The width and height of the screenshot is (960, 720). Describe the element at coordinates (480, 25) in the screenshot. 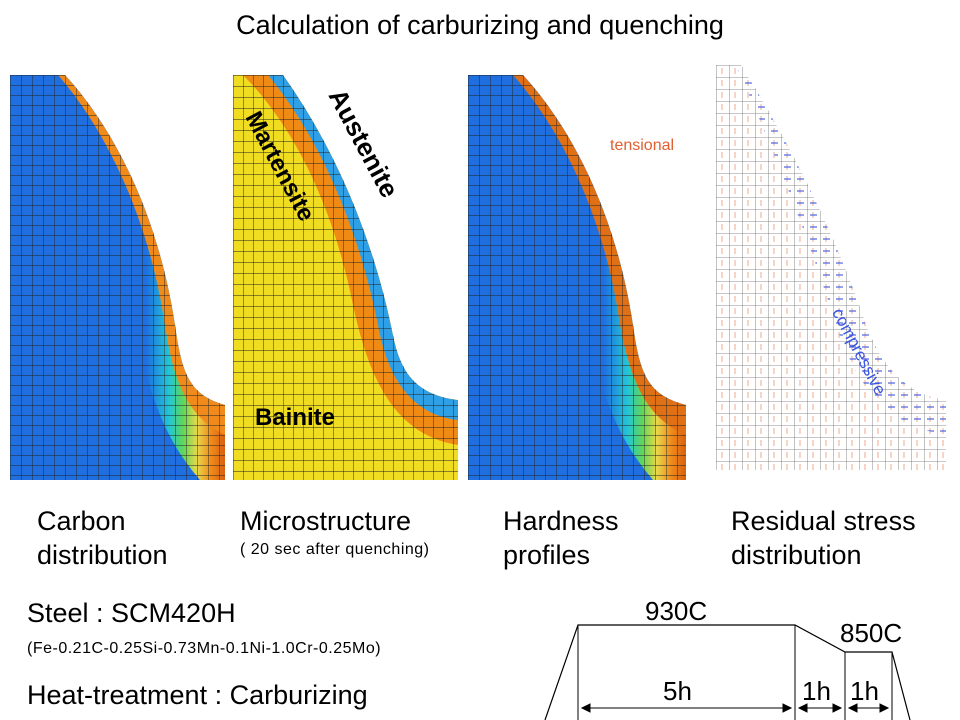

I see `page-title: Calculation of carburizing and quenching` at that location.